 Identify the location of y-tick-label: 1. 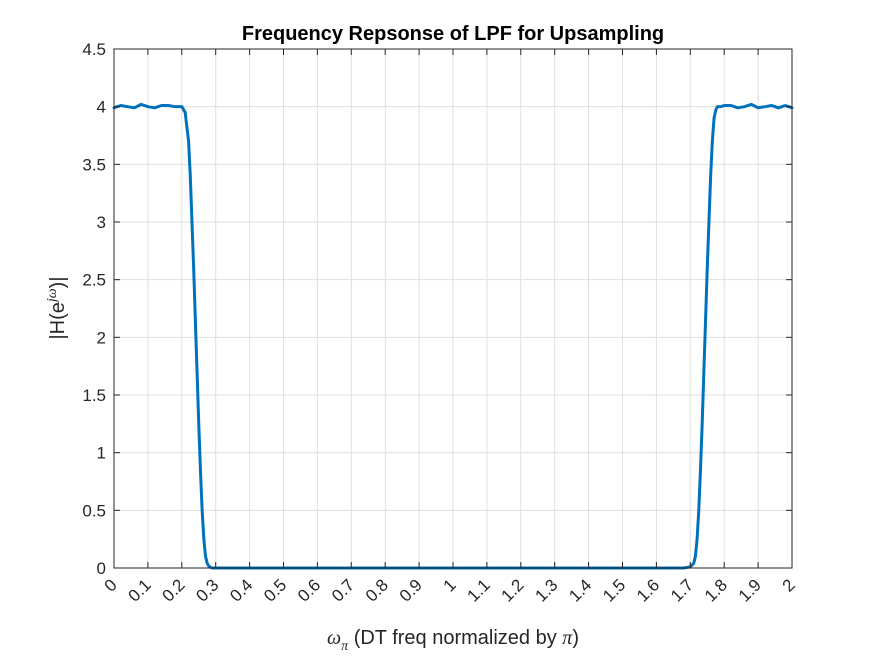
(101, 453).